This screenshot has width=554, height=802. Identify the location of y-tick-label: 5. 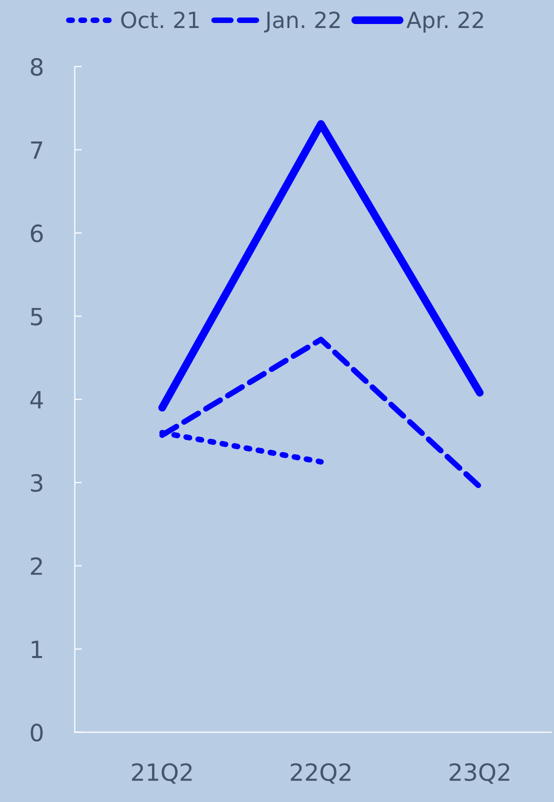
(36, 317).